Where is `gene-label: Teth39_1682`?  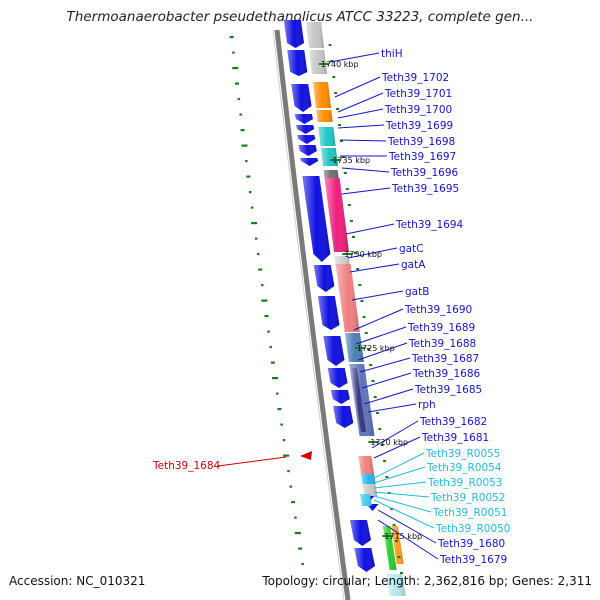 gene-label: Teth39_1682 is located at coordinates (453, 422).